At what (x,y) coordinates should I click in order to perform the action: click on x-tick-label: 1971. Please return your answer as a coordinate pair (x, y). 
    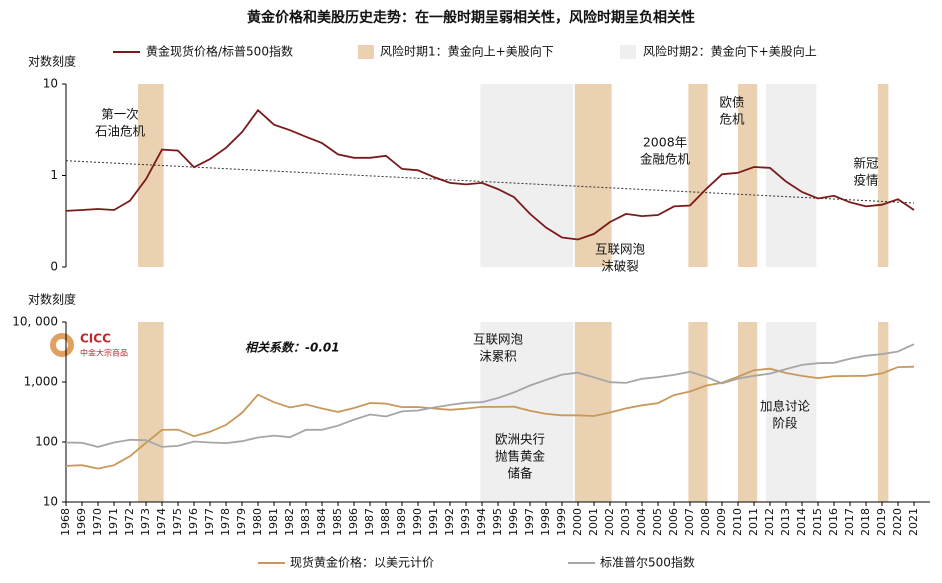
    Looking at the image, I should click on (113, 522).